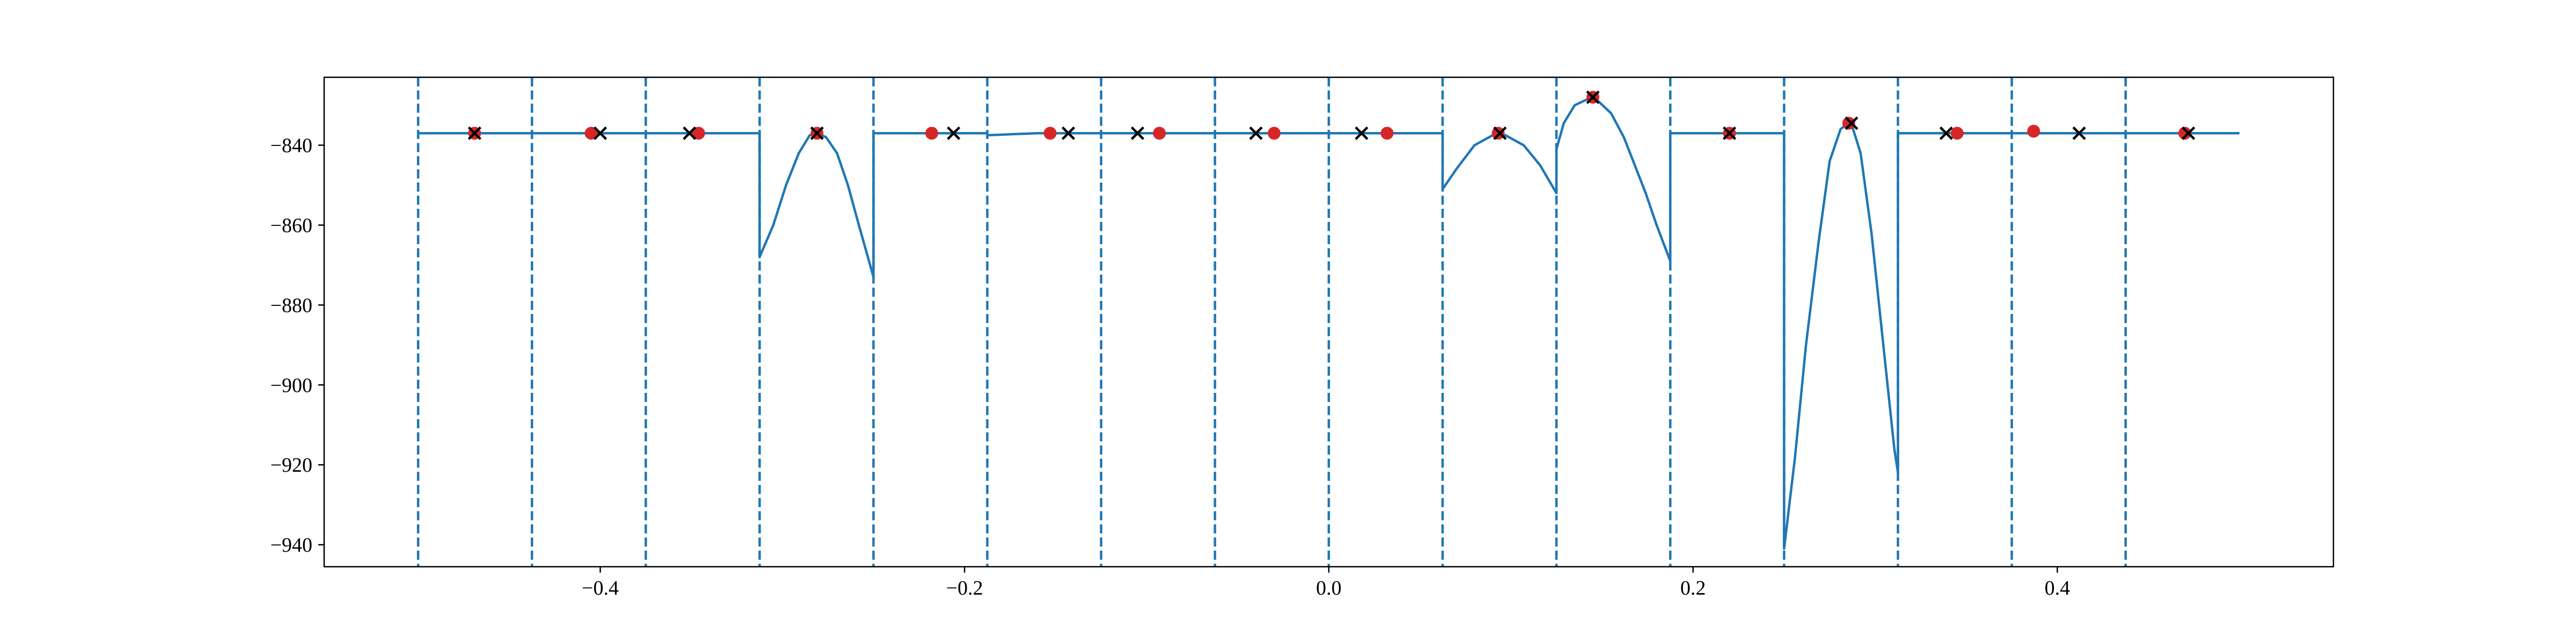 This screenshot has height=644, width=2576. I want to click on x-tick-label: 0.0, so click(1329, 588).